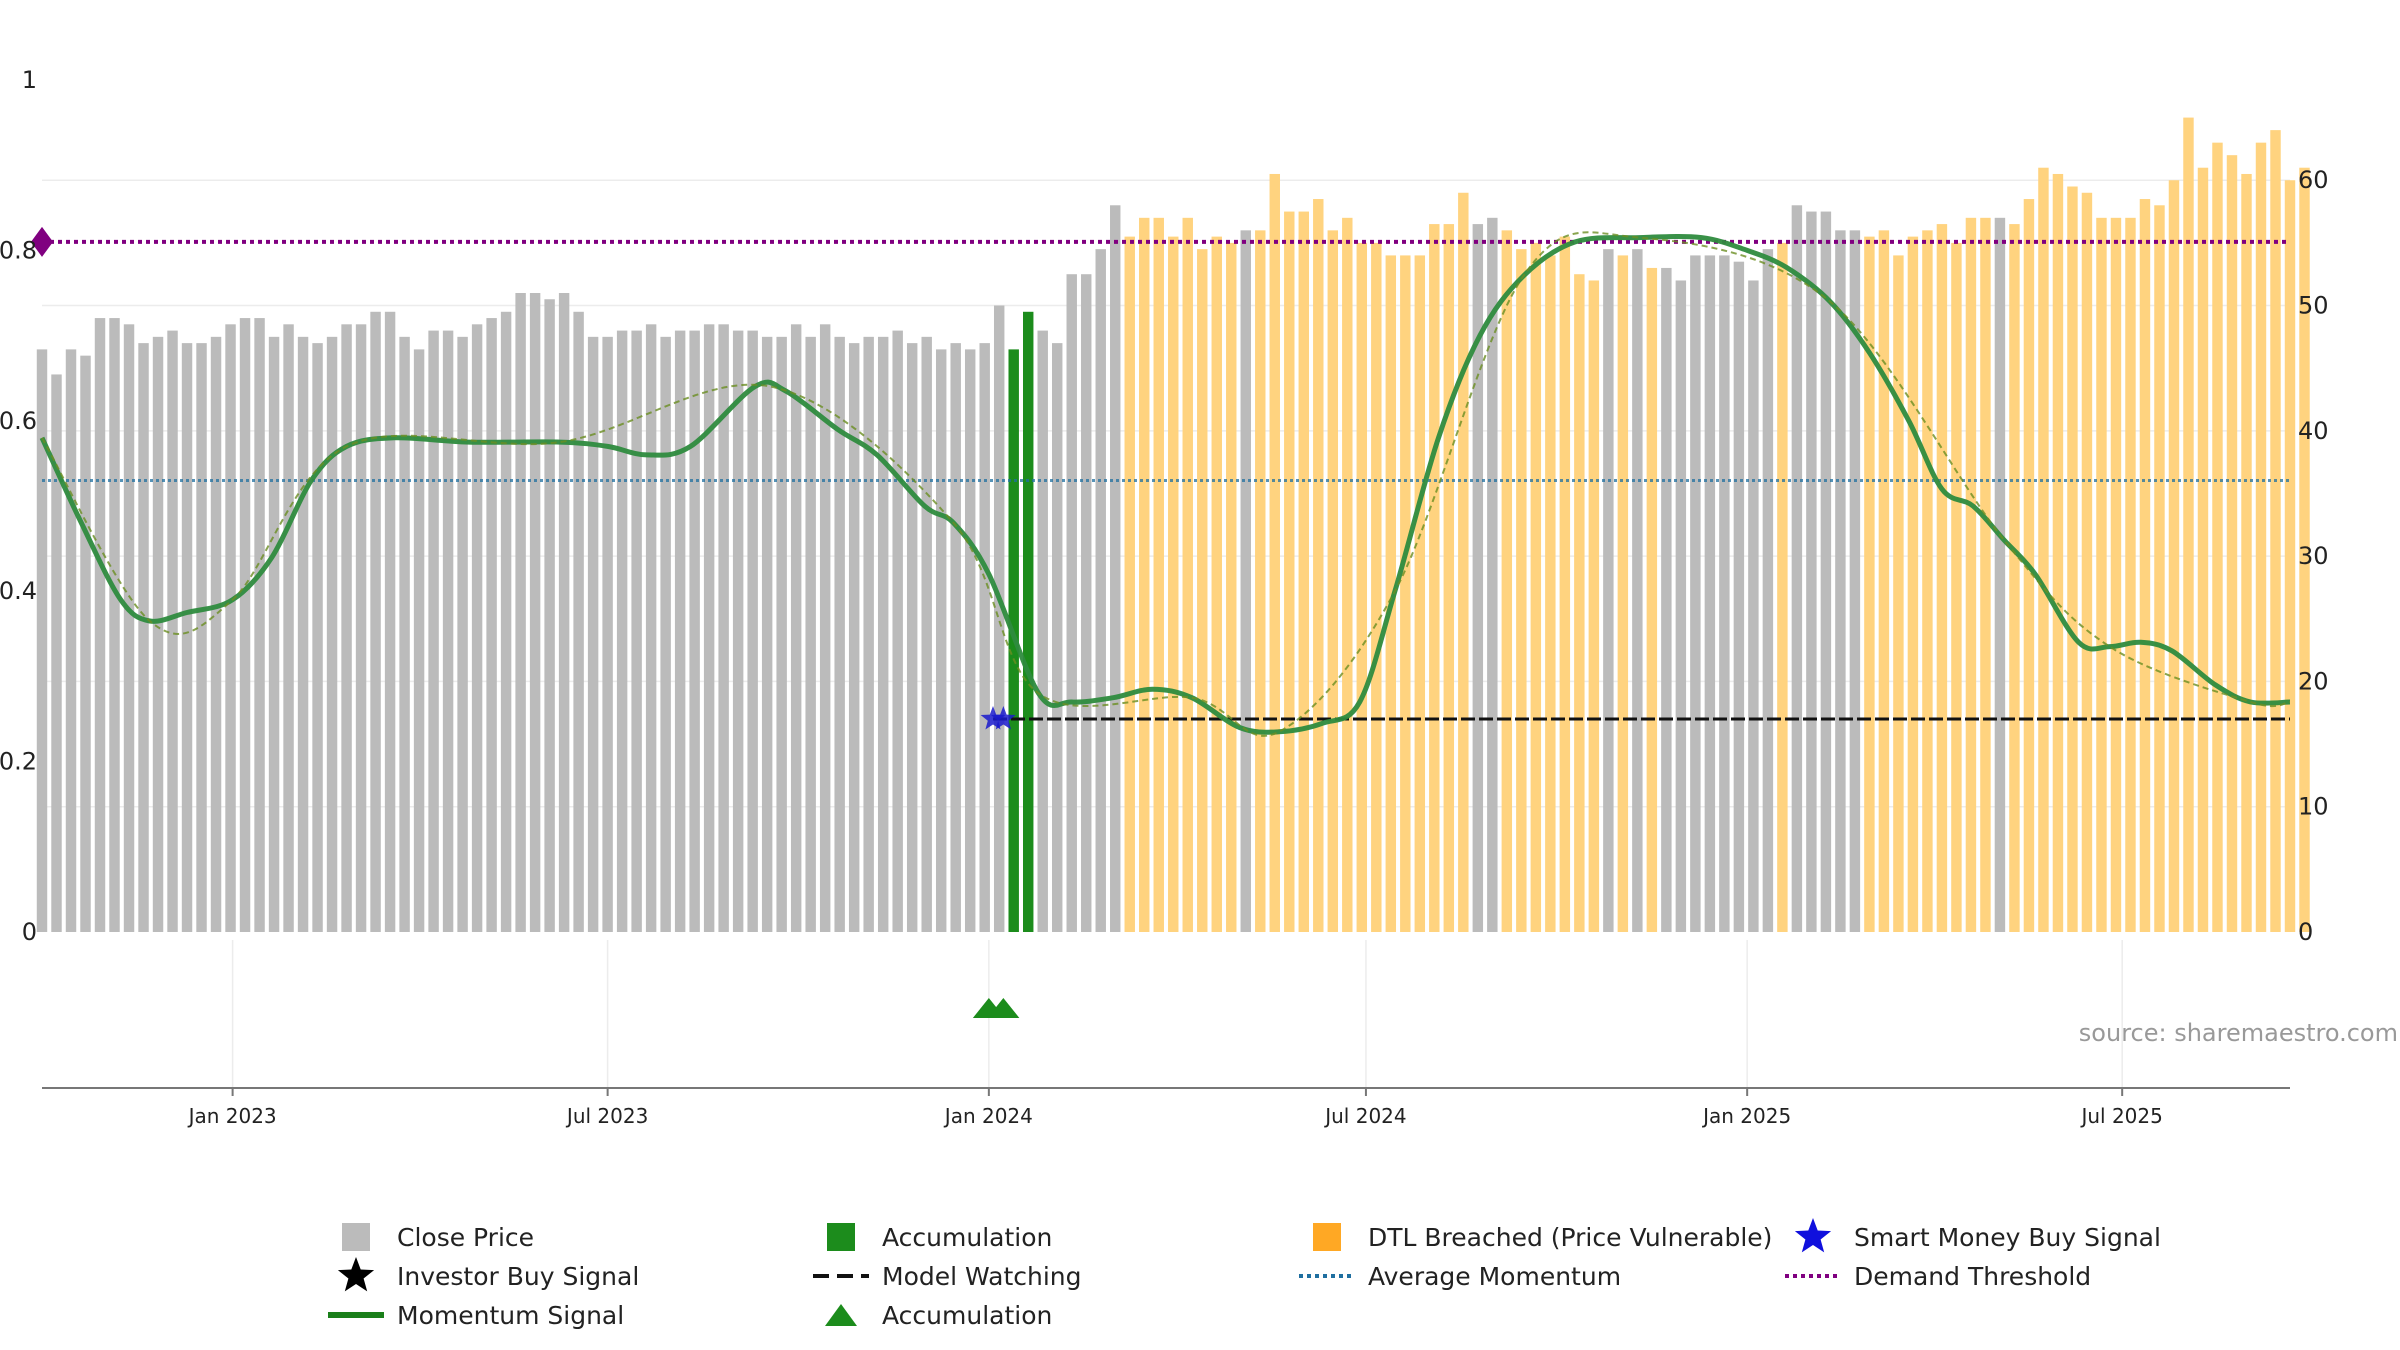 Image resolution: width=2400 pixels, height=1350 pixels. What do you see at coordinates (1977, 1235) in the screenshot?
I see `legend-item: Smart Money Buy Signal` at bounding box center [1977, 1235].